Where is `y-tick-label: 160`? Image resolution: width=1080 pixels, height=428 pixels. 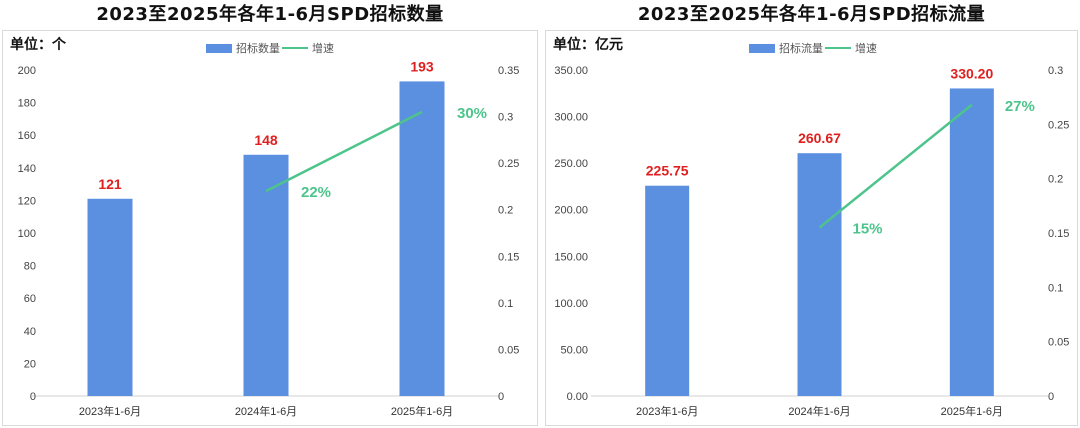 y-tick-label: 160 is located at coordinates (27, 136).